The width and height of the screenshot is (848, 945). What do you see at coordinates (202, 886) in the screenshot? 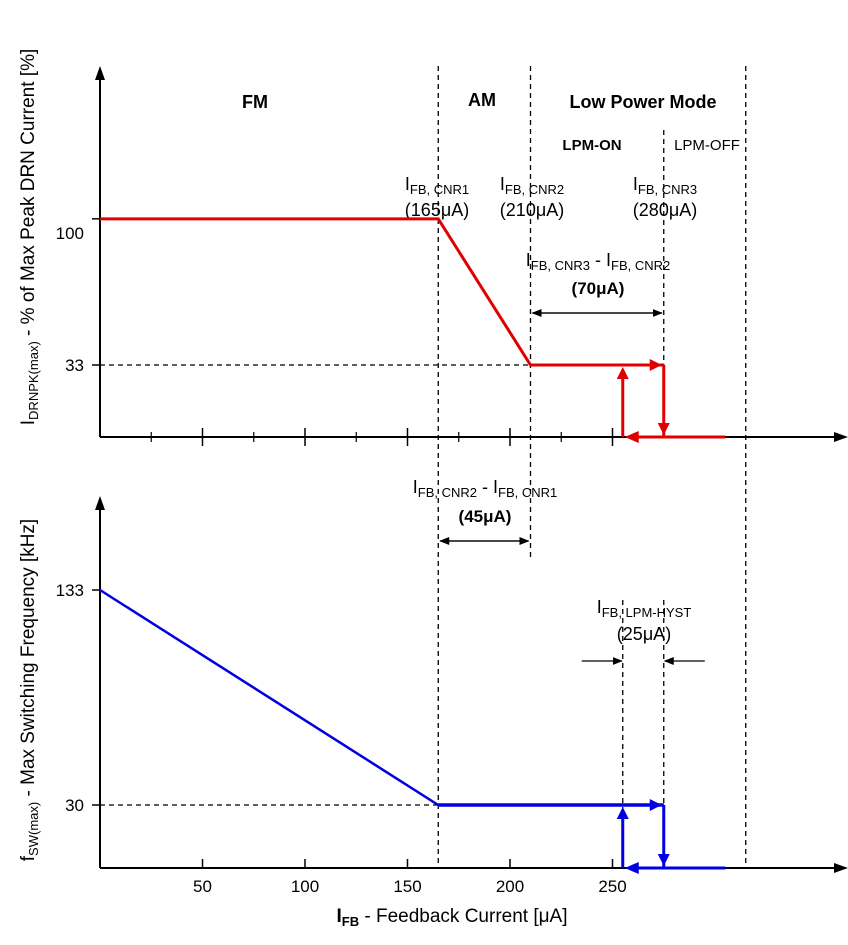
I see `bottom-xtick-label: 50` at bounding box center [202, 886].